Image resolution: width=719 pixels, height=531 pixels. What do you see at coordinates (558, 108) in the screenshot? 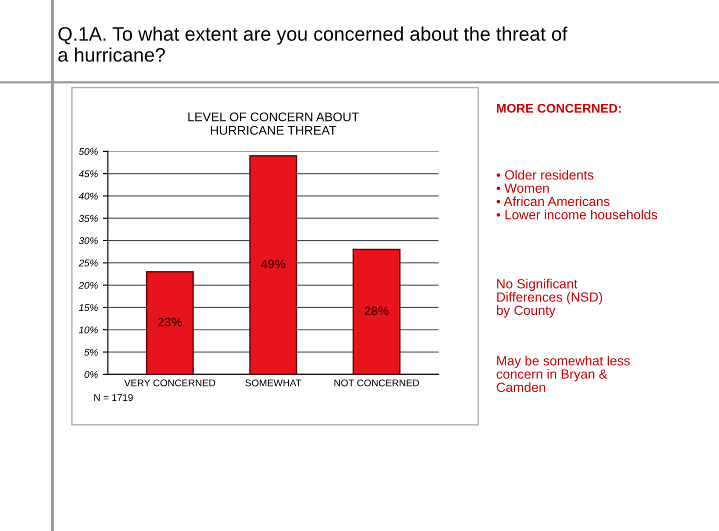
I see `text: MORE CONCERNED:` at bounding box center [558, 108].